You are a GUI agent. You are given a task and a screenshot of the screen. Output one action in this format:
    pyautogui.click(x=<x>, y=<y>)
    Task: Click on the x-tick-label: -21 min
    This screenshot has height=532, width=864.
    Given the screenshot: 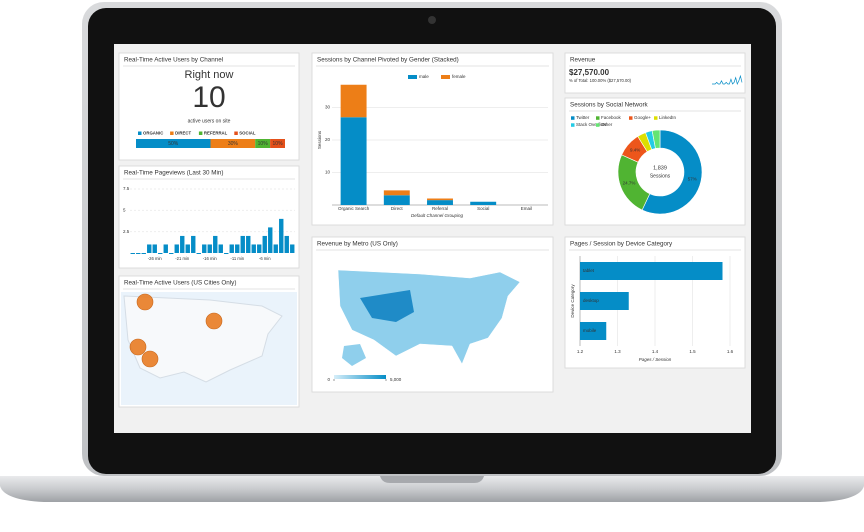 What is the action you would take?
    pyautogui.click(x=182, y=258)
    